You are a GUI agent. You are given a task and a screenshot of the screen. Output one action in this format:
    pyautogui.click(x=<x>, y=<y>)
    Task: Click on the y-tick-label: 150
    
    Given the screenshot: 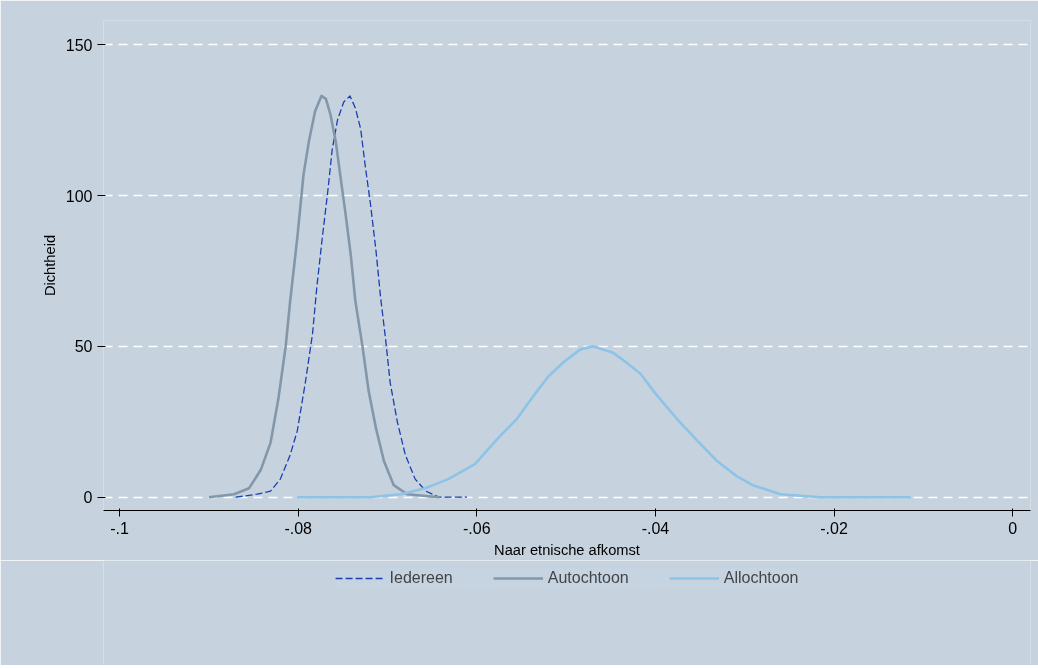 What is the action you would take?
    pyautogui.click(x=79, y=45)
    